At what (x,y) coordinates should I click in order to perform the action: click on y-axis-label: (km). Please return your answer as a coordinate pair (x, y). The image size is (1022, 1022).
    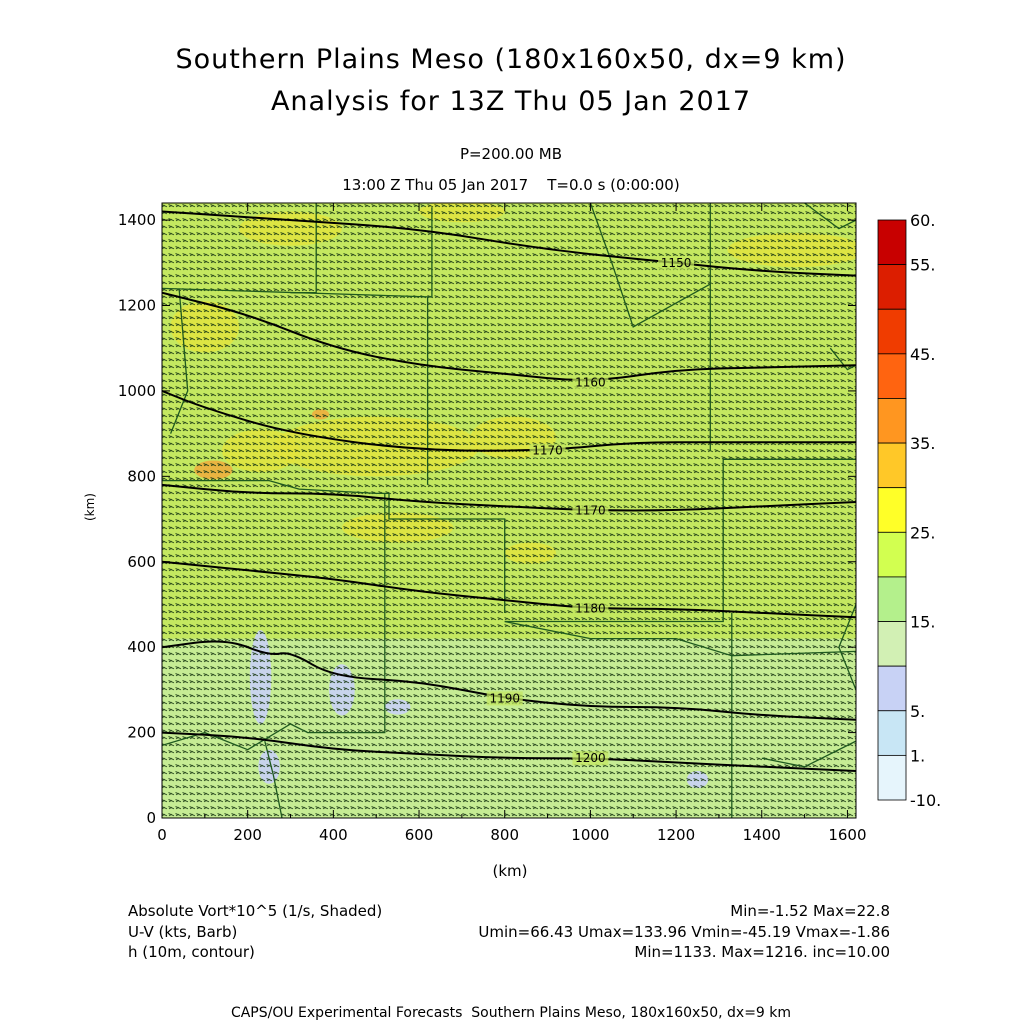
    Looking at the image, I should click on (90, 507).